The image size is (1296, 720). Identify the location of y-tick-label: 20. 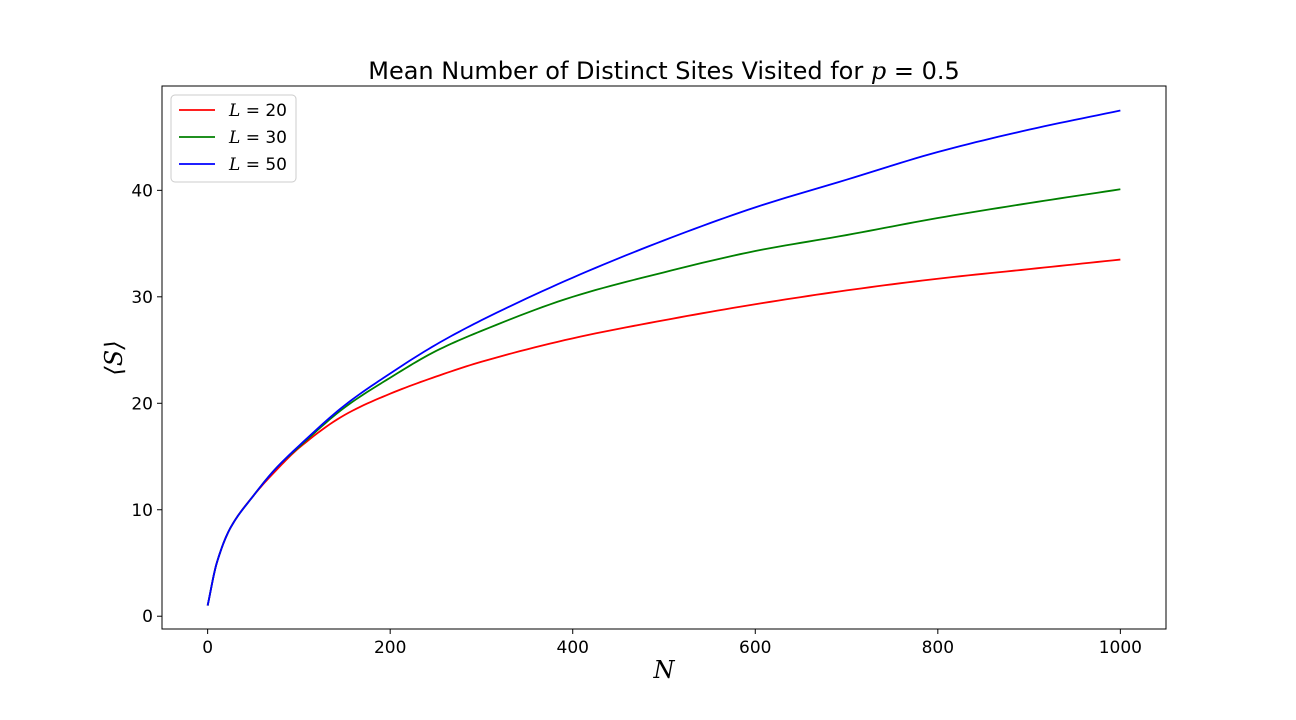
(142, 404).